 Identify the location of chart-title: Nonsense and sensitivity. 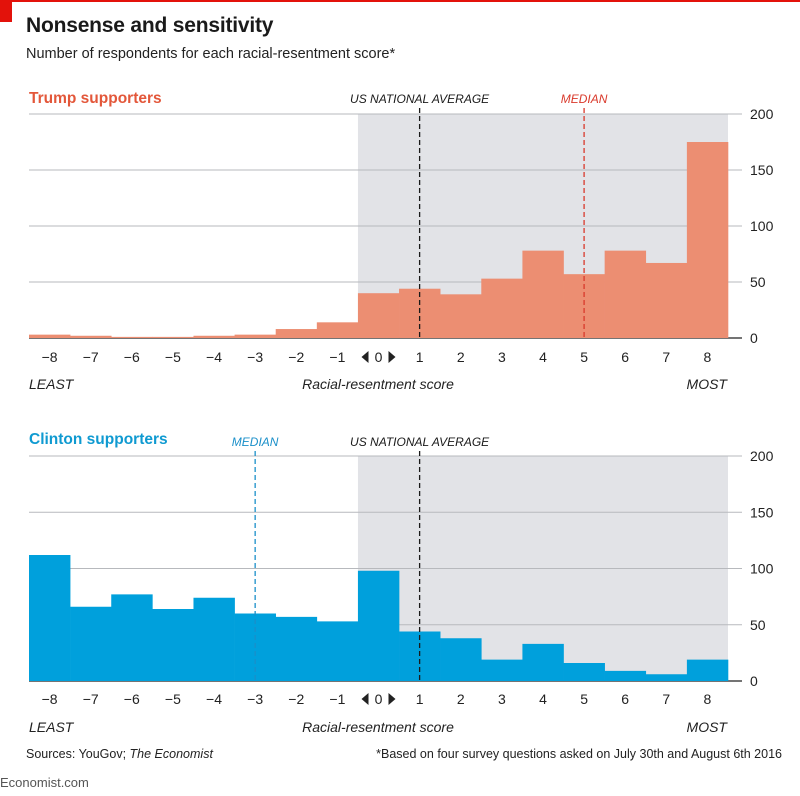
(150, 25).